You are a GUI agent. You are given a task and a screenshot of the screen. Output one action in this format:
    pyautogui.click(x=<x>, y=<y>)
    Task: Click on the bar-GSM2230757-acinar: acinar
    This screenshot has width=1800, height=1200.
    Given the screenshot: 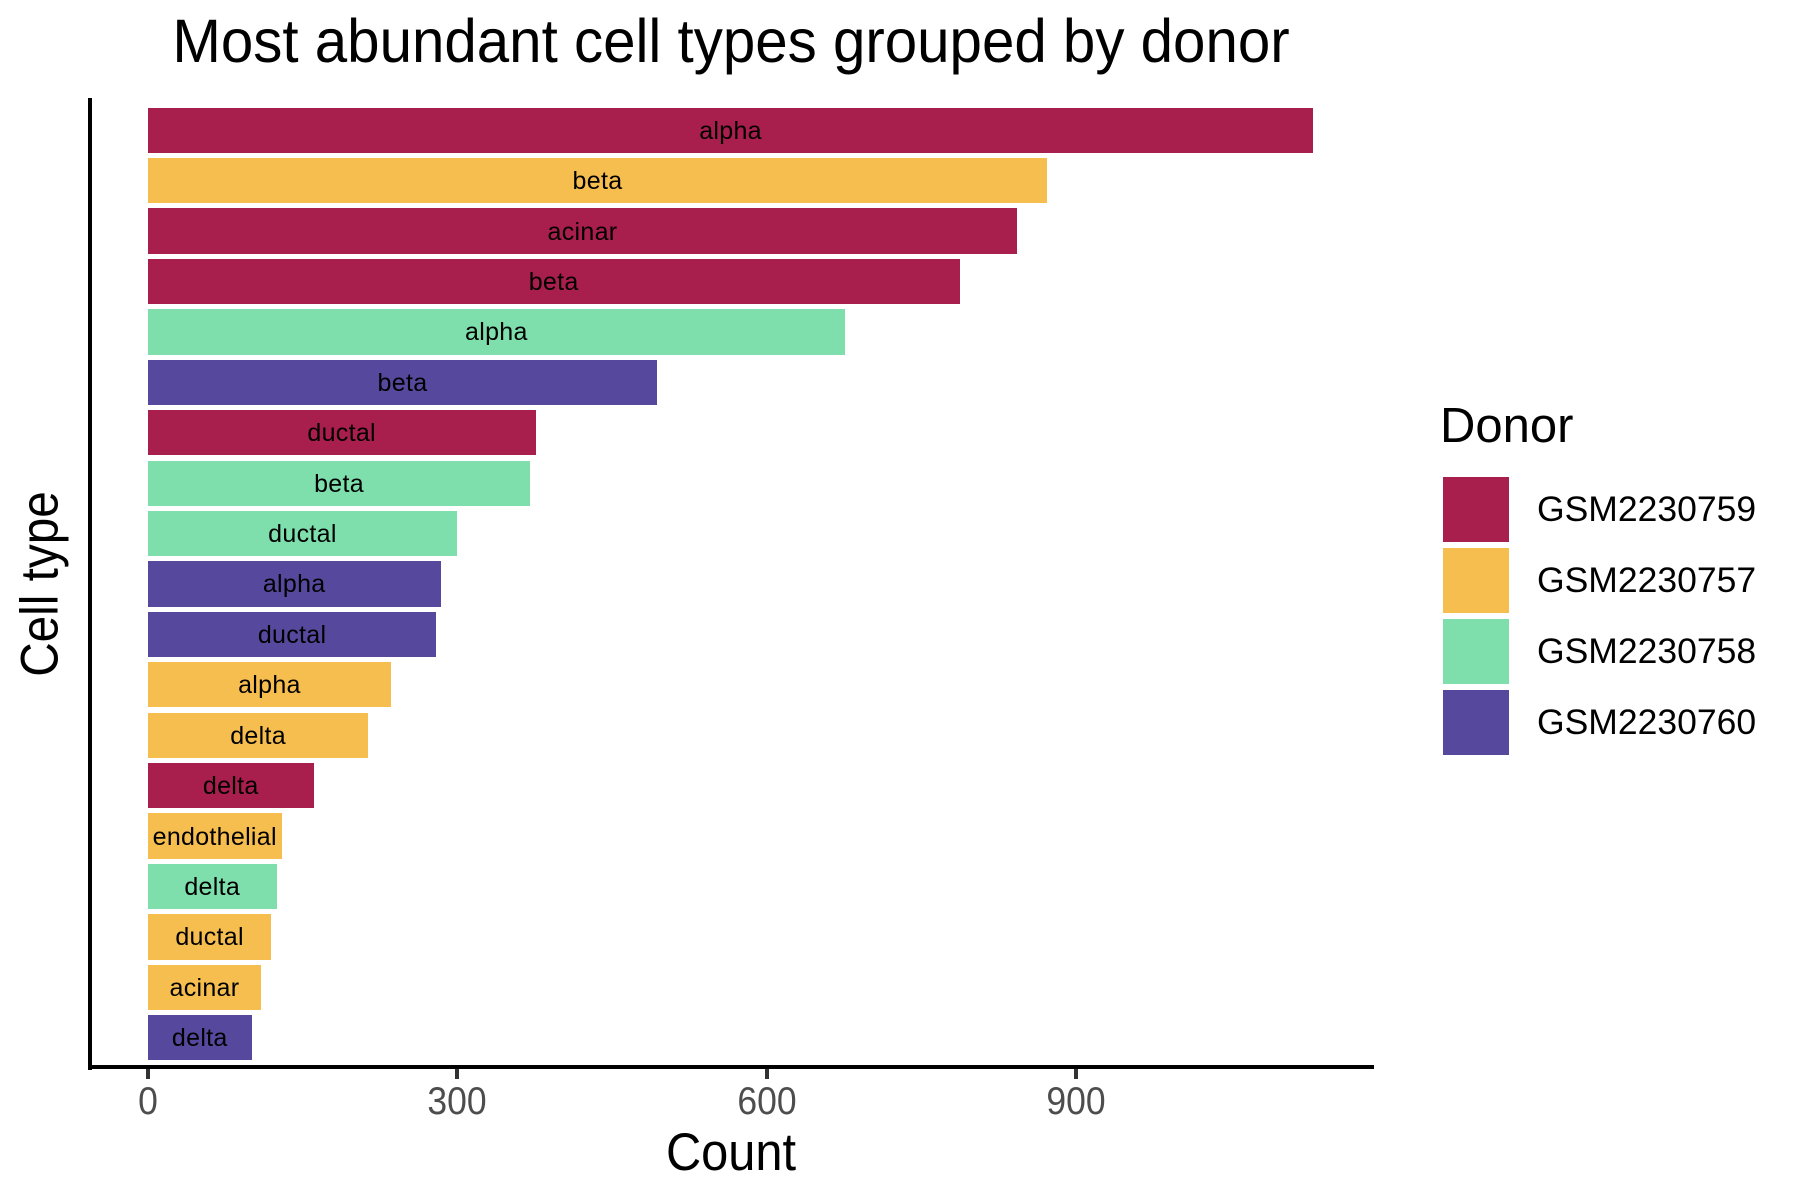 What is the action you would take?
    pyautogui.click(x=204, y=987)
    